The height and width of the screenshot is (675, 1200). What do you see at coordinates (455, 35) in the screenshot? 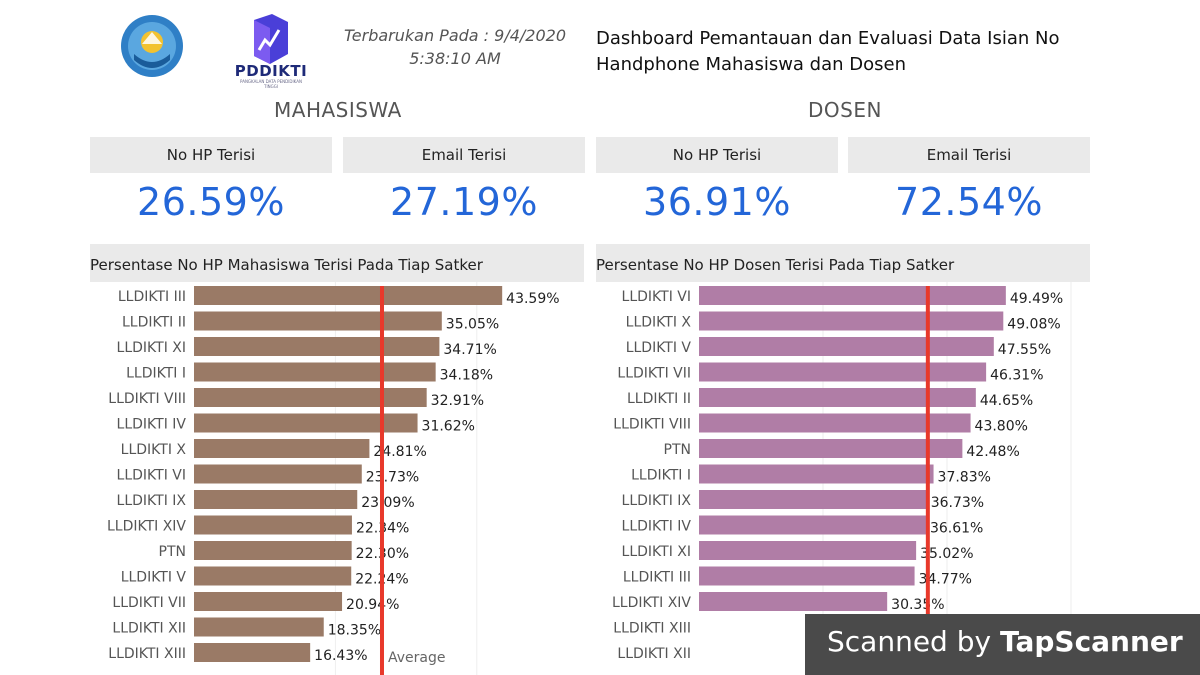
I see `last-updated-date: Terbarukan Pada : 9/4/2020` at bounding box center [455, 35].